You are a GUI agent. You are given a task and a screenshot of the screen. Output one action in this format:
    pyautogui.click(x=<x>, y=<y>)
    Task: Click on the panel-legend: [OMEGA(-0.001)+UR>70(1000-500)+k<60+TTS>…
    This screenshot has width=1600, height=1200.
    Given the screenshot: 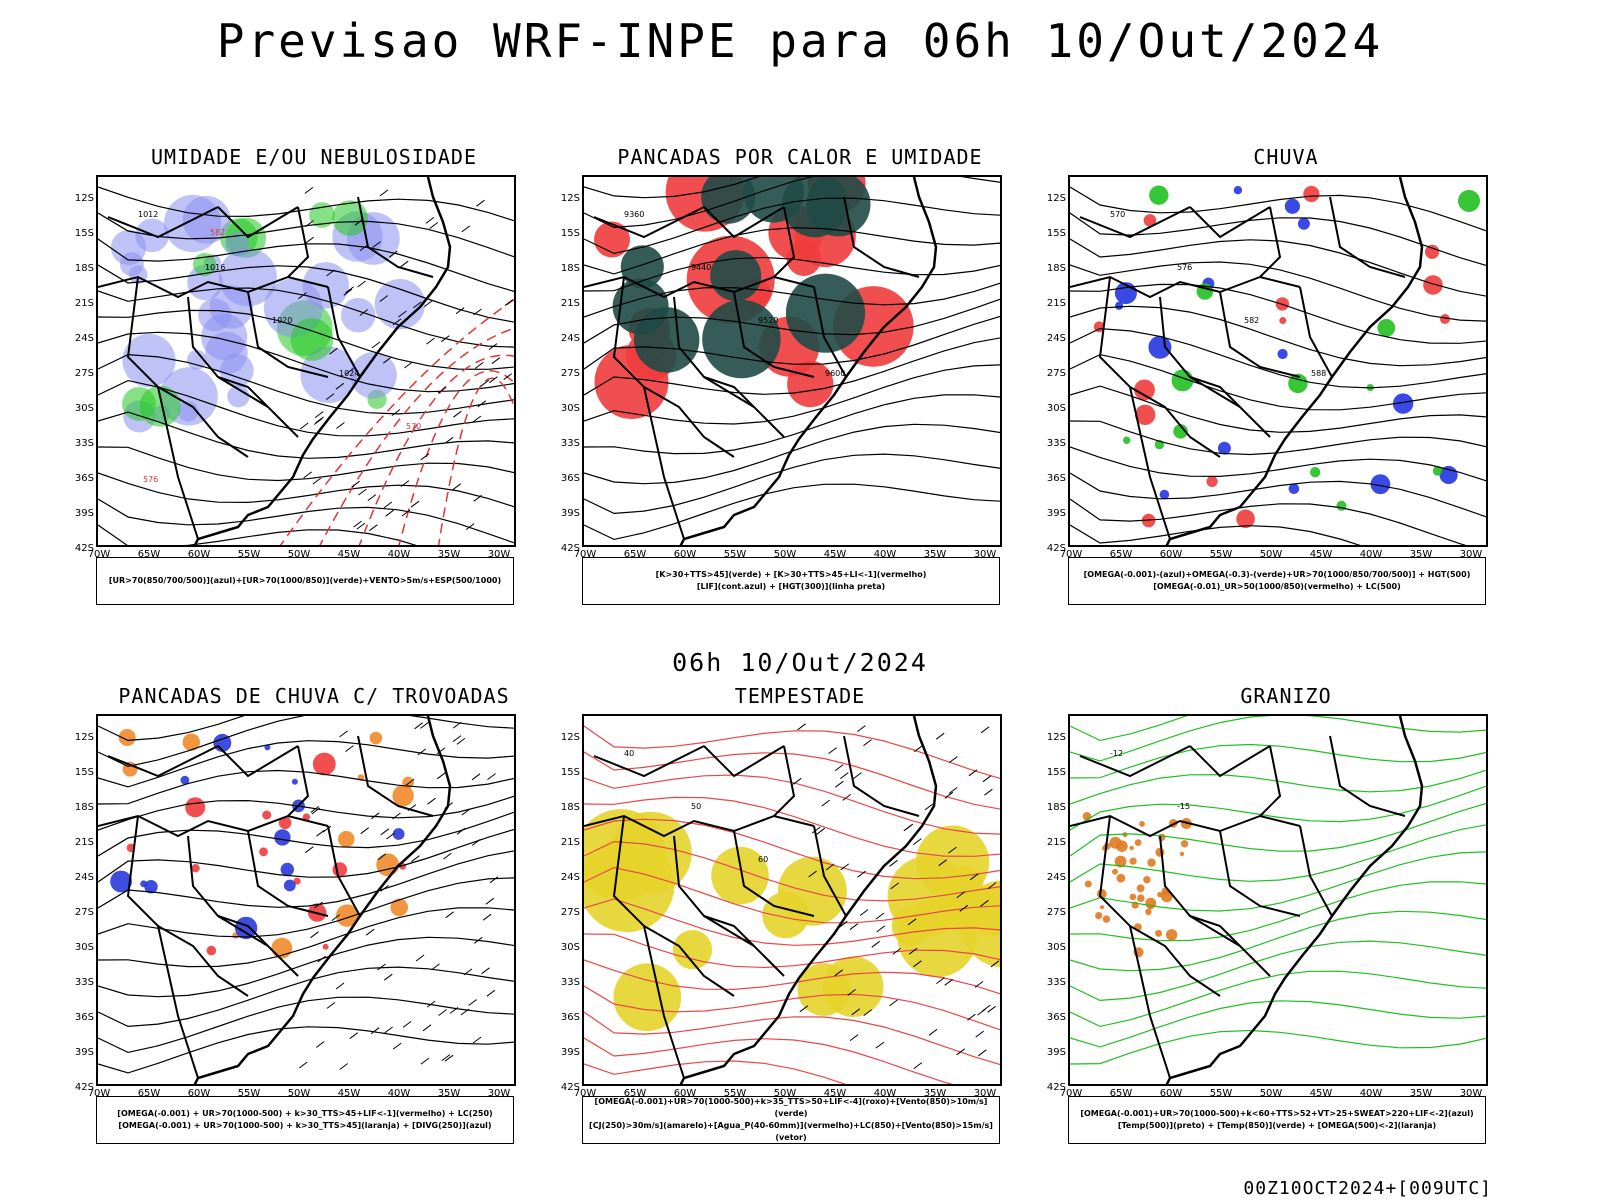 What is the action you would take?
    pyautogui.click(x=1277, y=1120)
    